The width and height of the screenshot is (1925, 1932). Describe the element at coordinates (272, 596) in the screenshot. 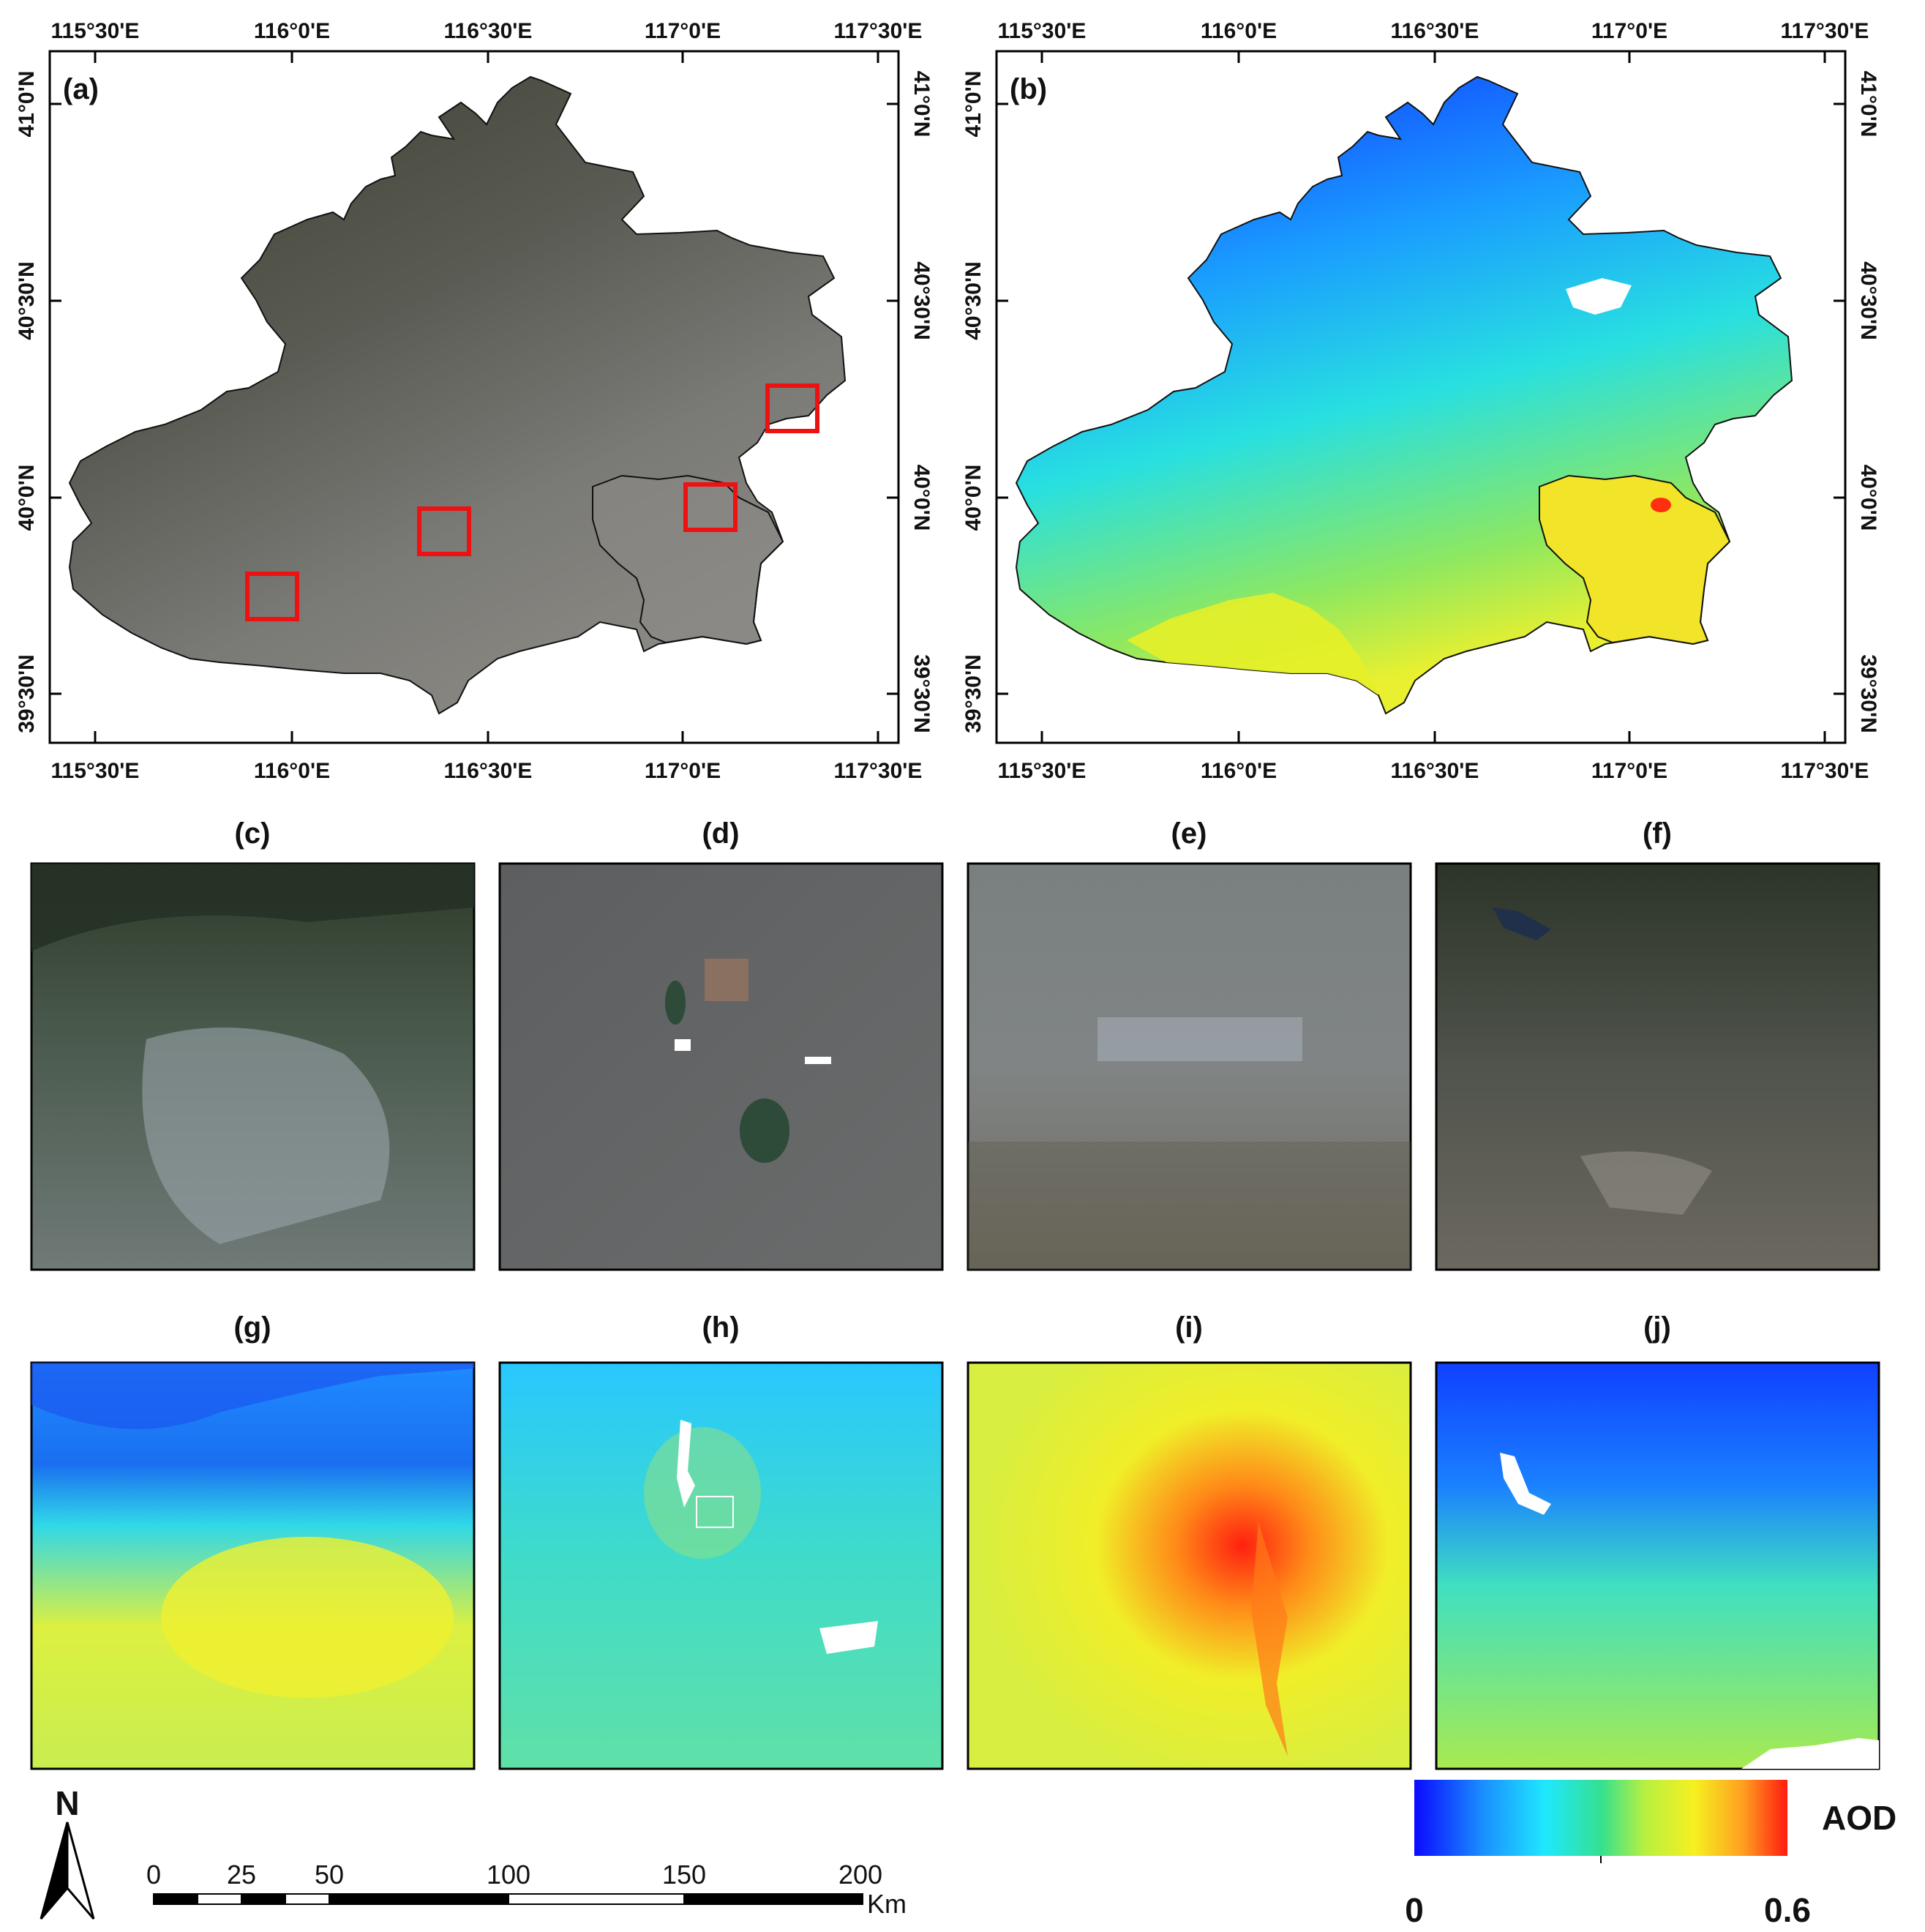

I see `highlight-box-c` at that location.